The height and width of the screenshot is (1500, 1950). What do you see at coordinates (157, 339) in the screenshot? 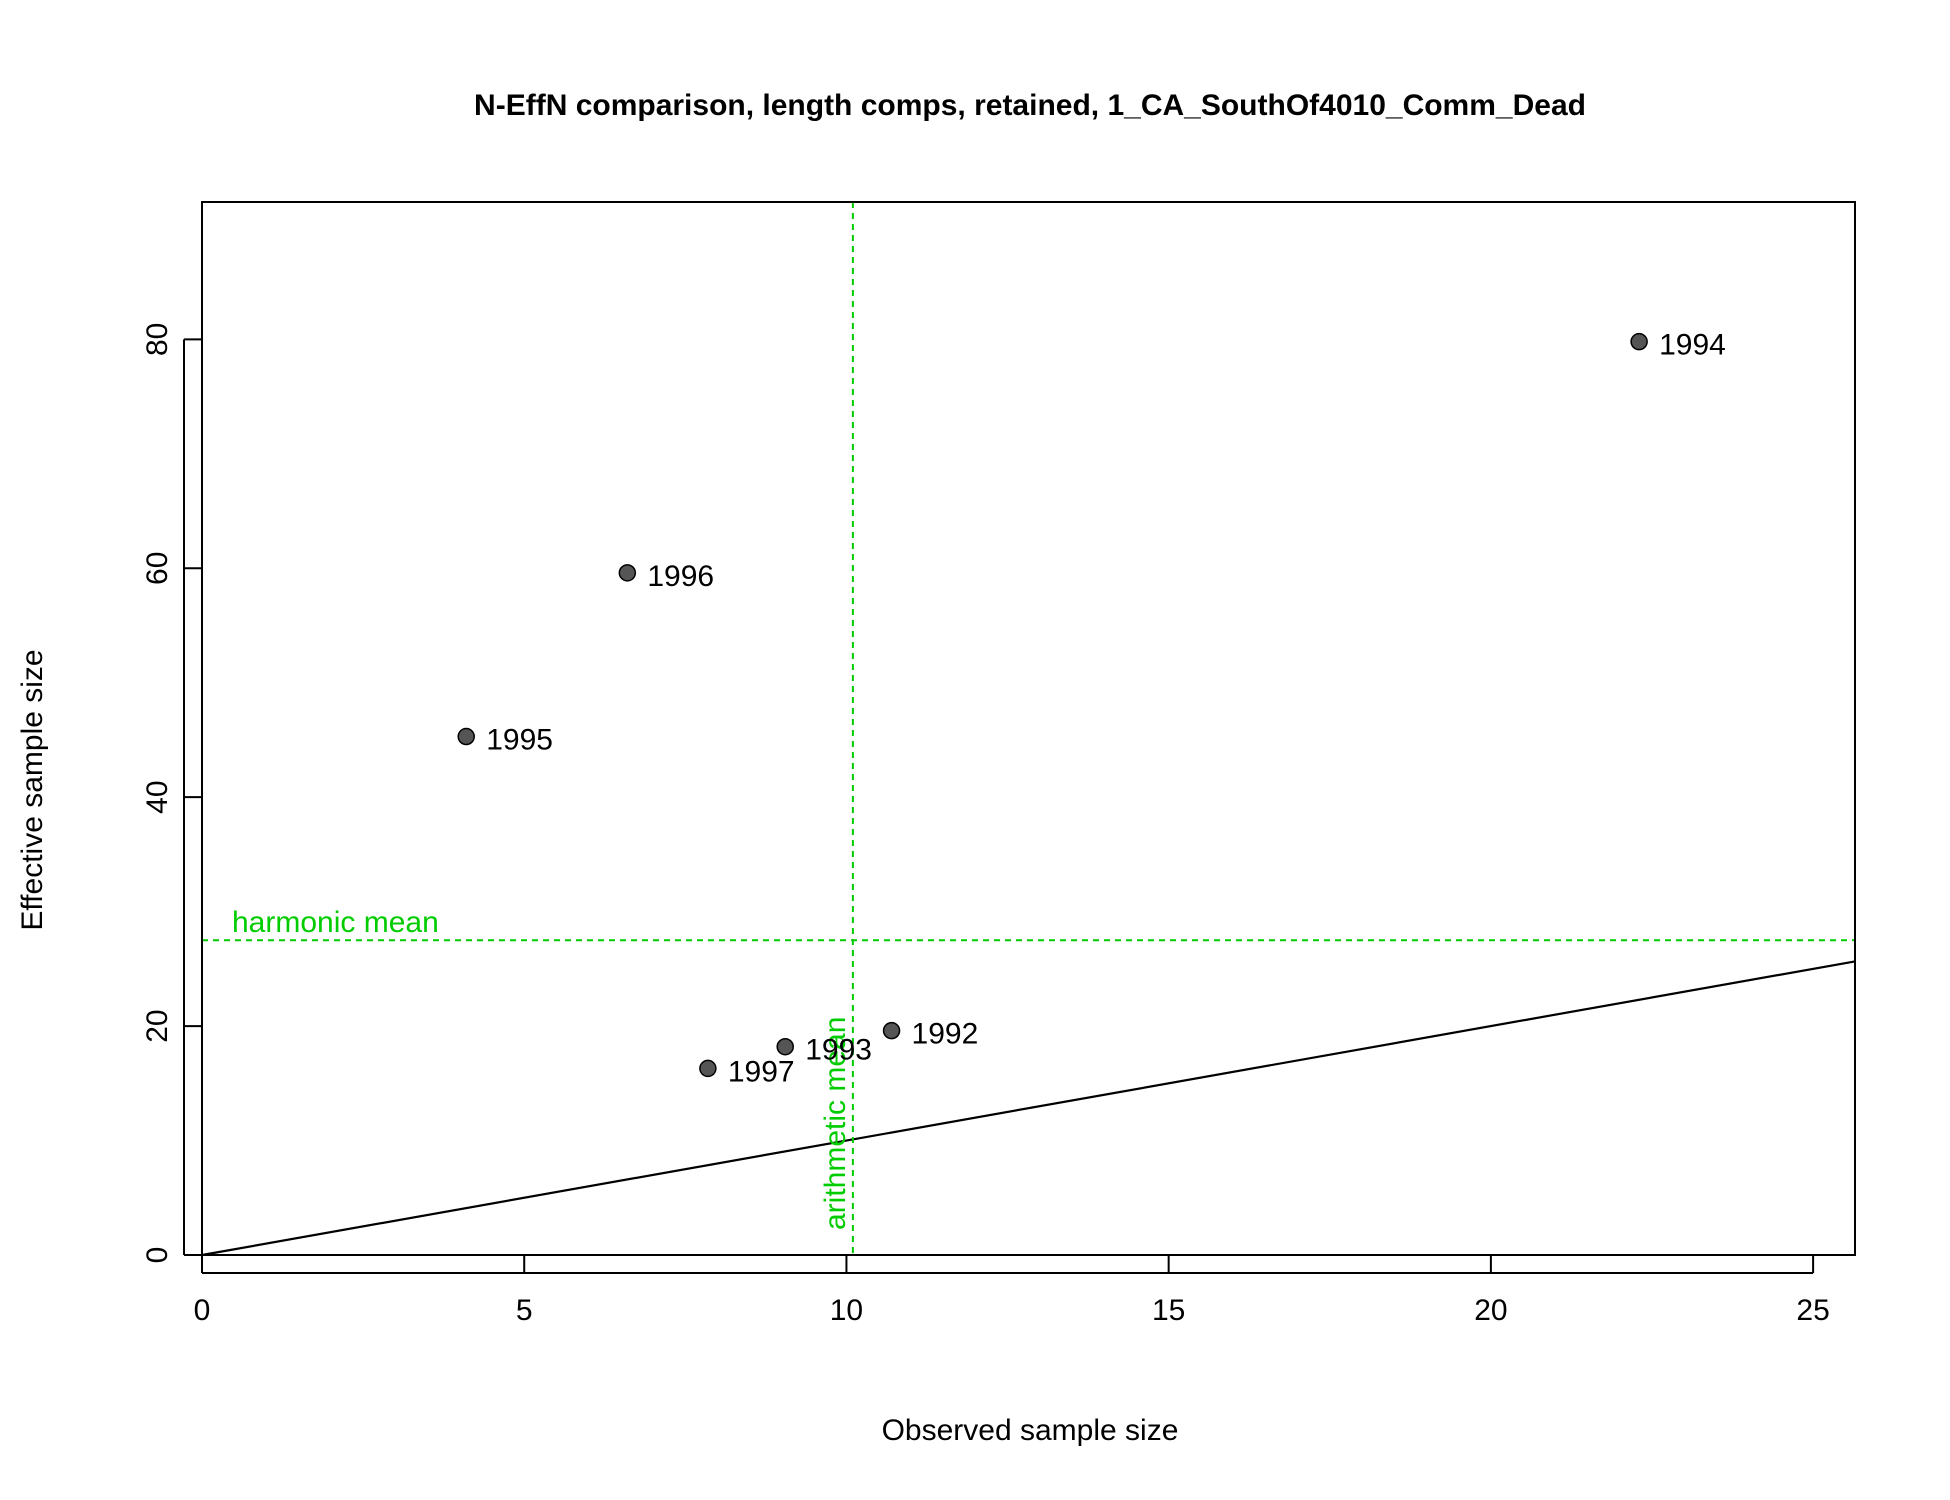
I see `y-tick-label: 80` at bounding box center [157, 339].